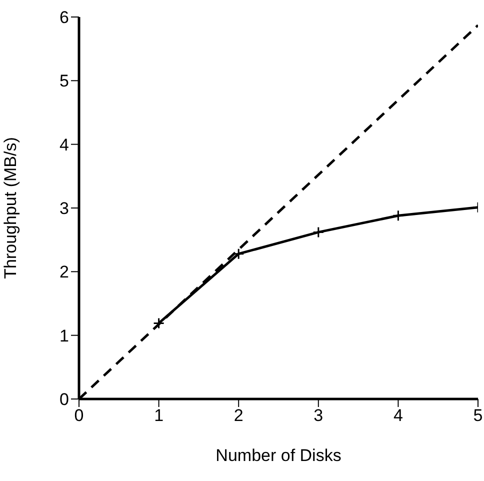  What do you see at coordinates (319, 416) in the screenshot?
I see `x-tick-label: 3` at bounding box center [319, 416].